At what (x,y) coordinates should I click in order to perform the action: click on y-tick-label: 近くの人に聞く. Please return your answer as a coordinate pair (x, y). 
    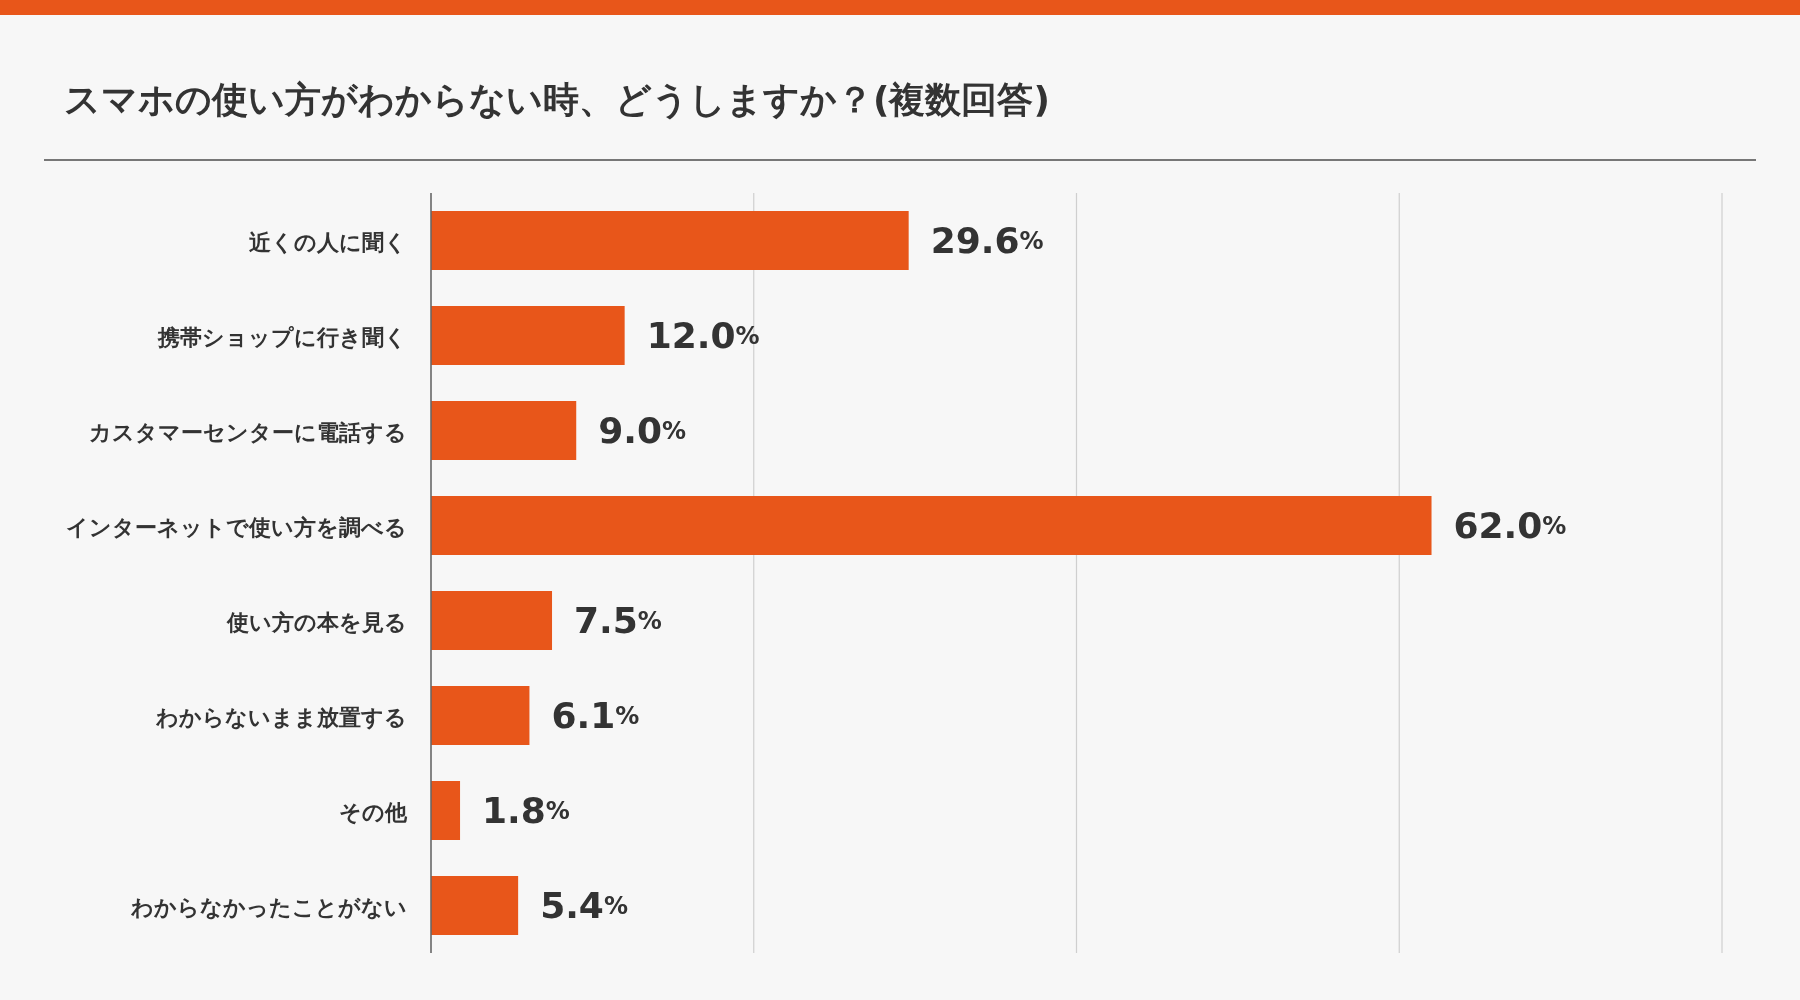
    Looking at the image, I should click on (327, 242).